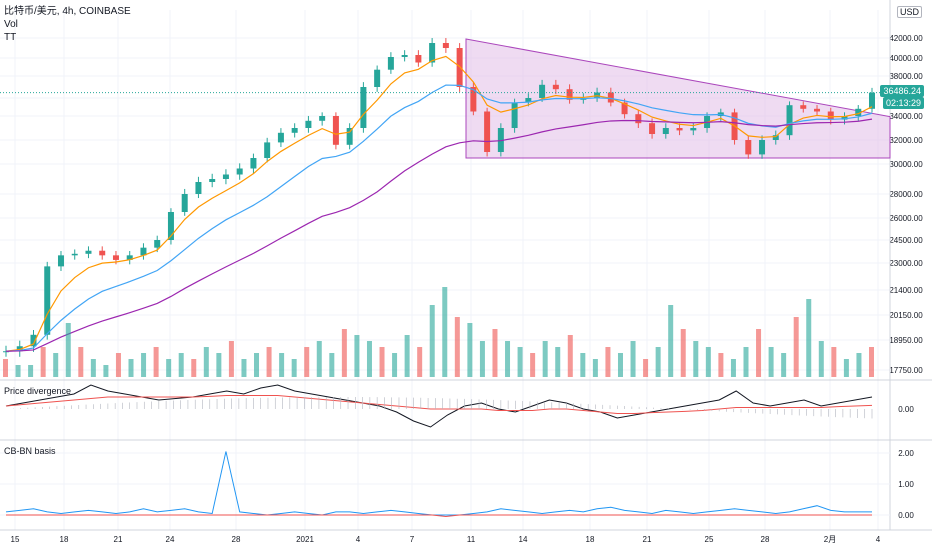 The image size is (932, 550). What do you see at coordinates (678, 98) in the screenshot?
I see `descending-triangle` at bounding box center [678, 98].